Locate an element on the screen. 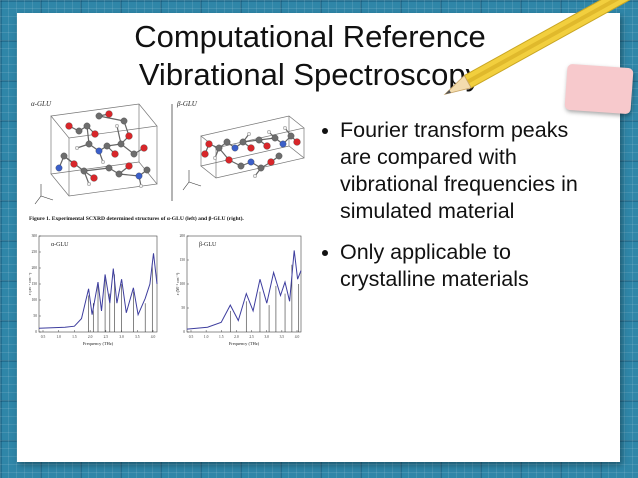 The height and width of the screenshot is (478, 638). chart-series-label: α-GLU is located at coordinates (60, 245).